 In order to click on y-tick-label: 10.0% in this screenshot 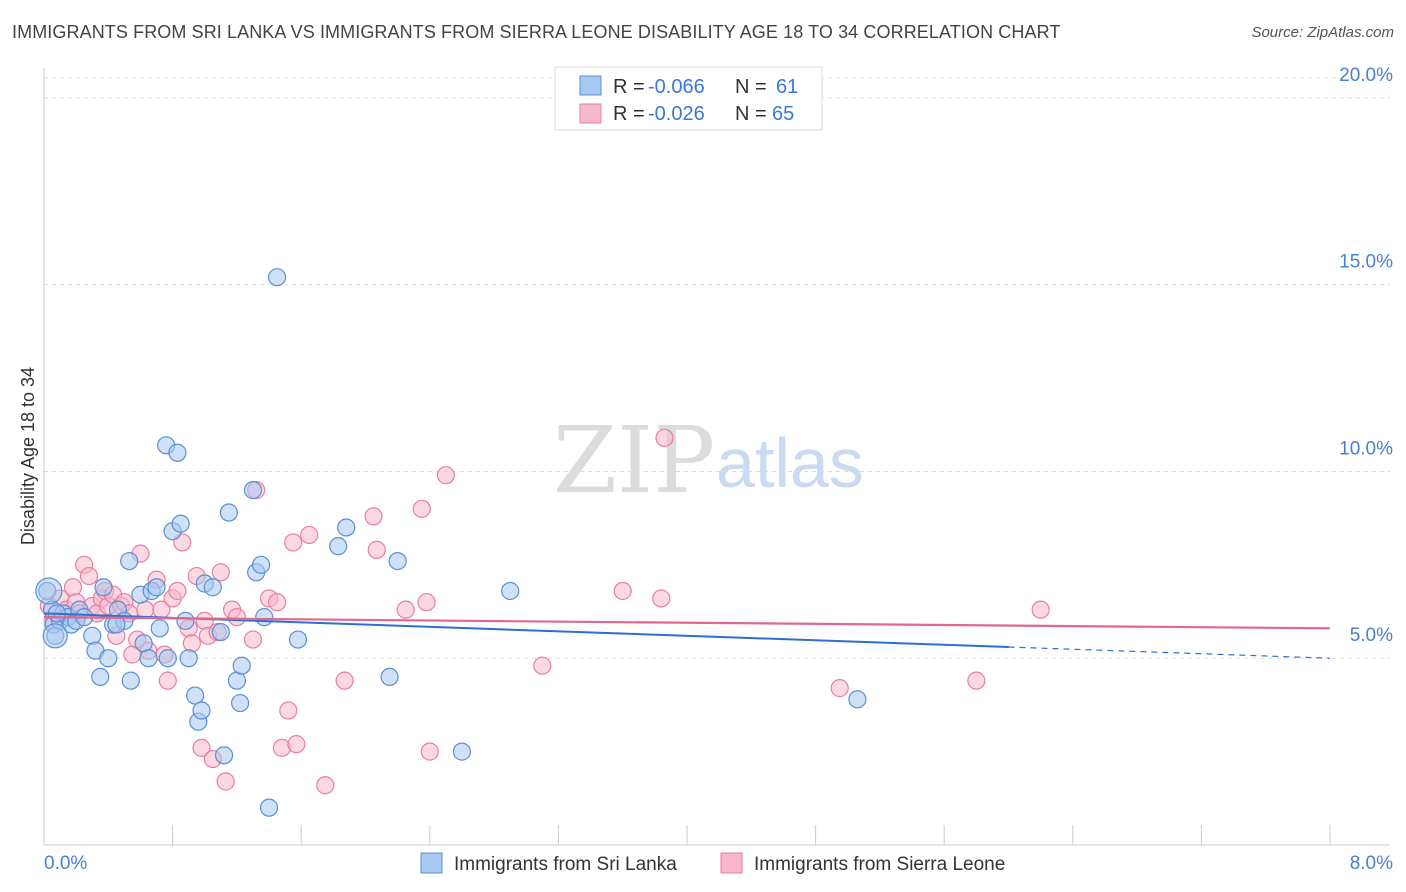, I will do `click(1366, 448)`.